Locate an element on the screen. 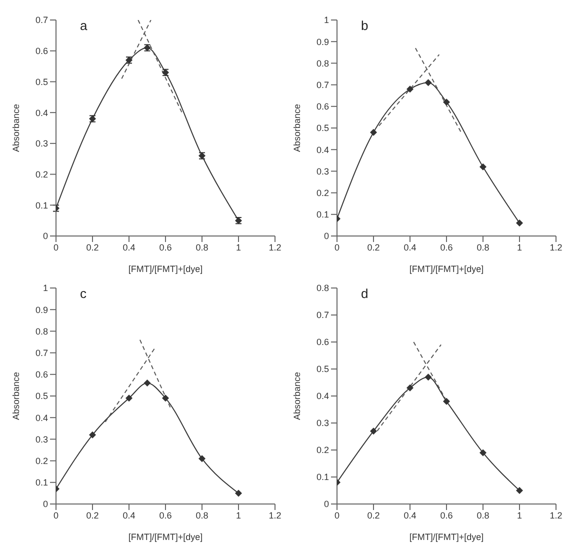 Image resolution: width=578 pixels, height=552 pixels. chart-title: a is located at coordinates (84, 25).